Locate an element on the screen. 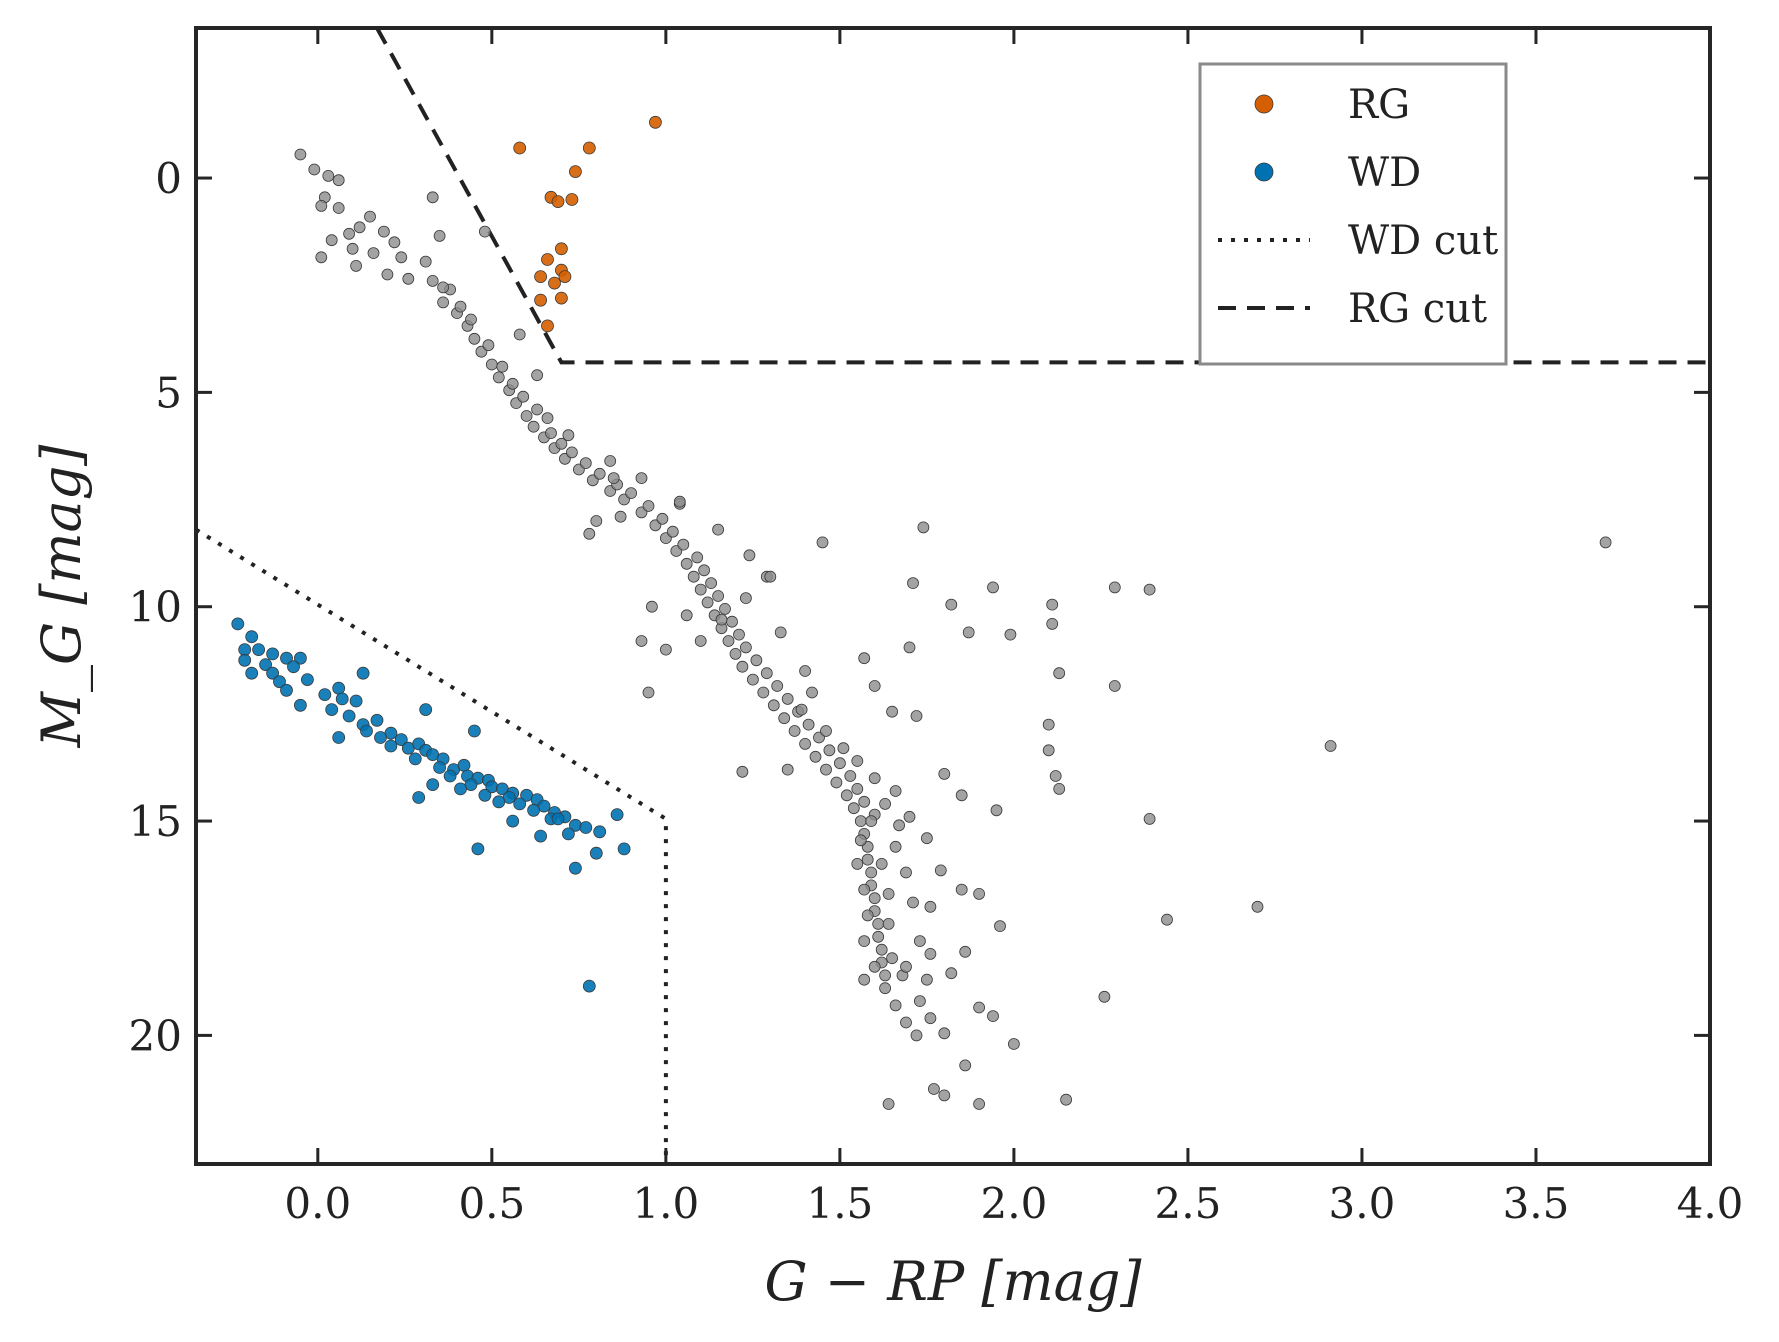  legend-label-wd-cut: WD cut is located at coordinates (1423, 241).